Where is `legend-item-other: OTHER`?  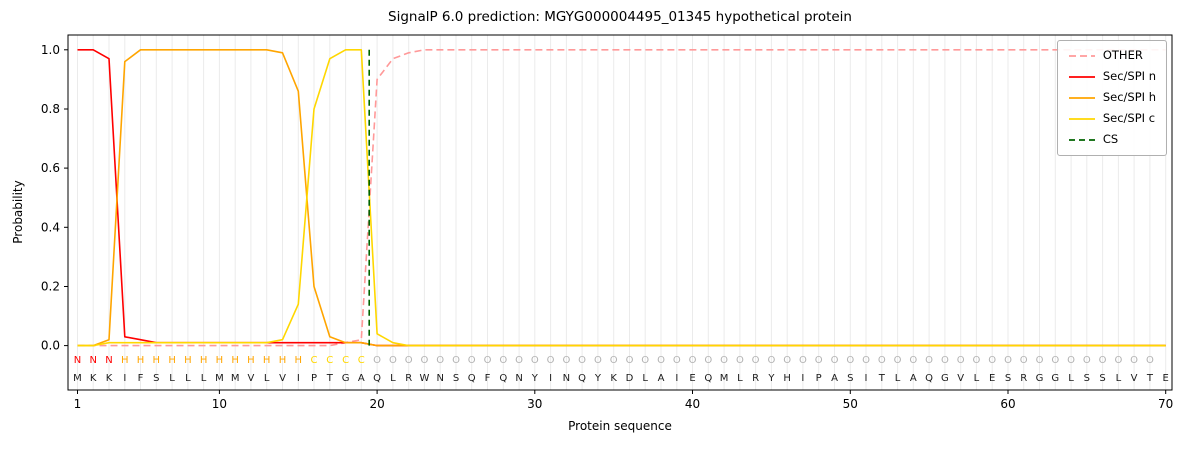
legend-item-other: OTHER is located at coordinates (1112, 56).